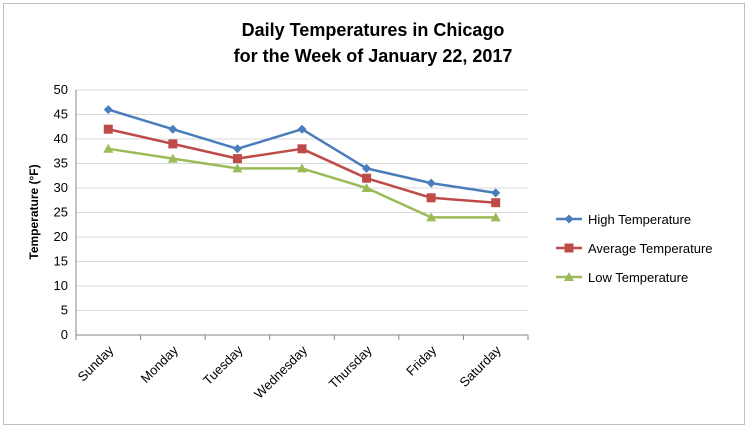 The width and height of the screenshot is (750, 430). I want to click on series-low-temperature, so click(302, 182).